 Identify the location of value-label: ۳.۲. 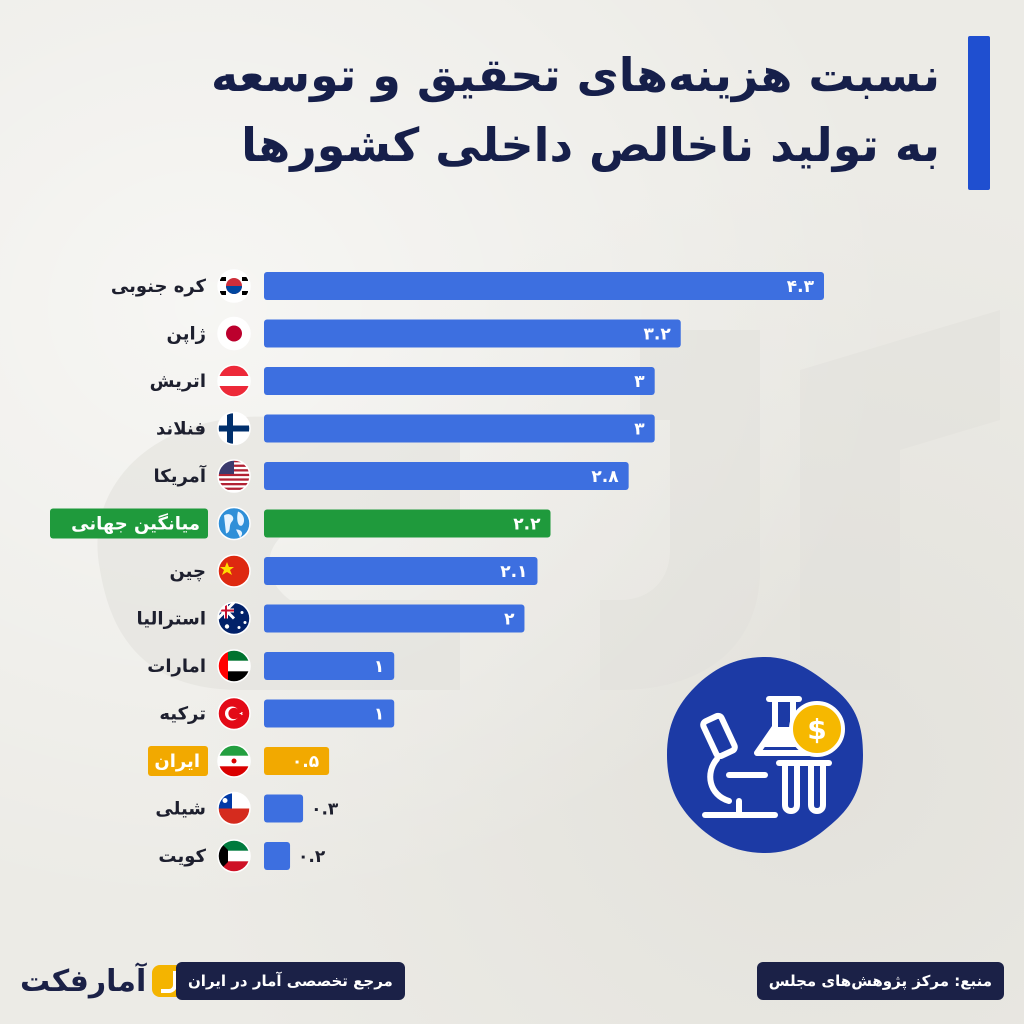
(658, 335).